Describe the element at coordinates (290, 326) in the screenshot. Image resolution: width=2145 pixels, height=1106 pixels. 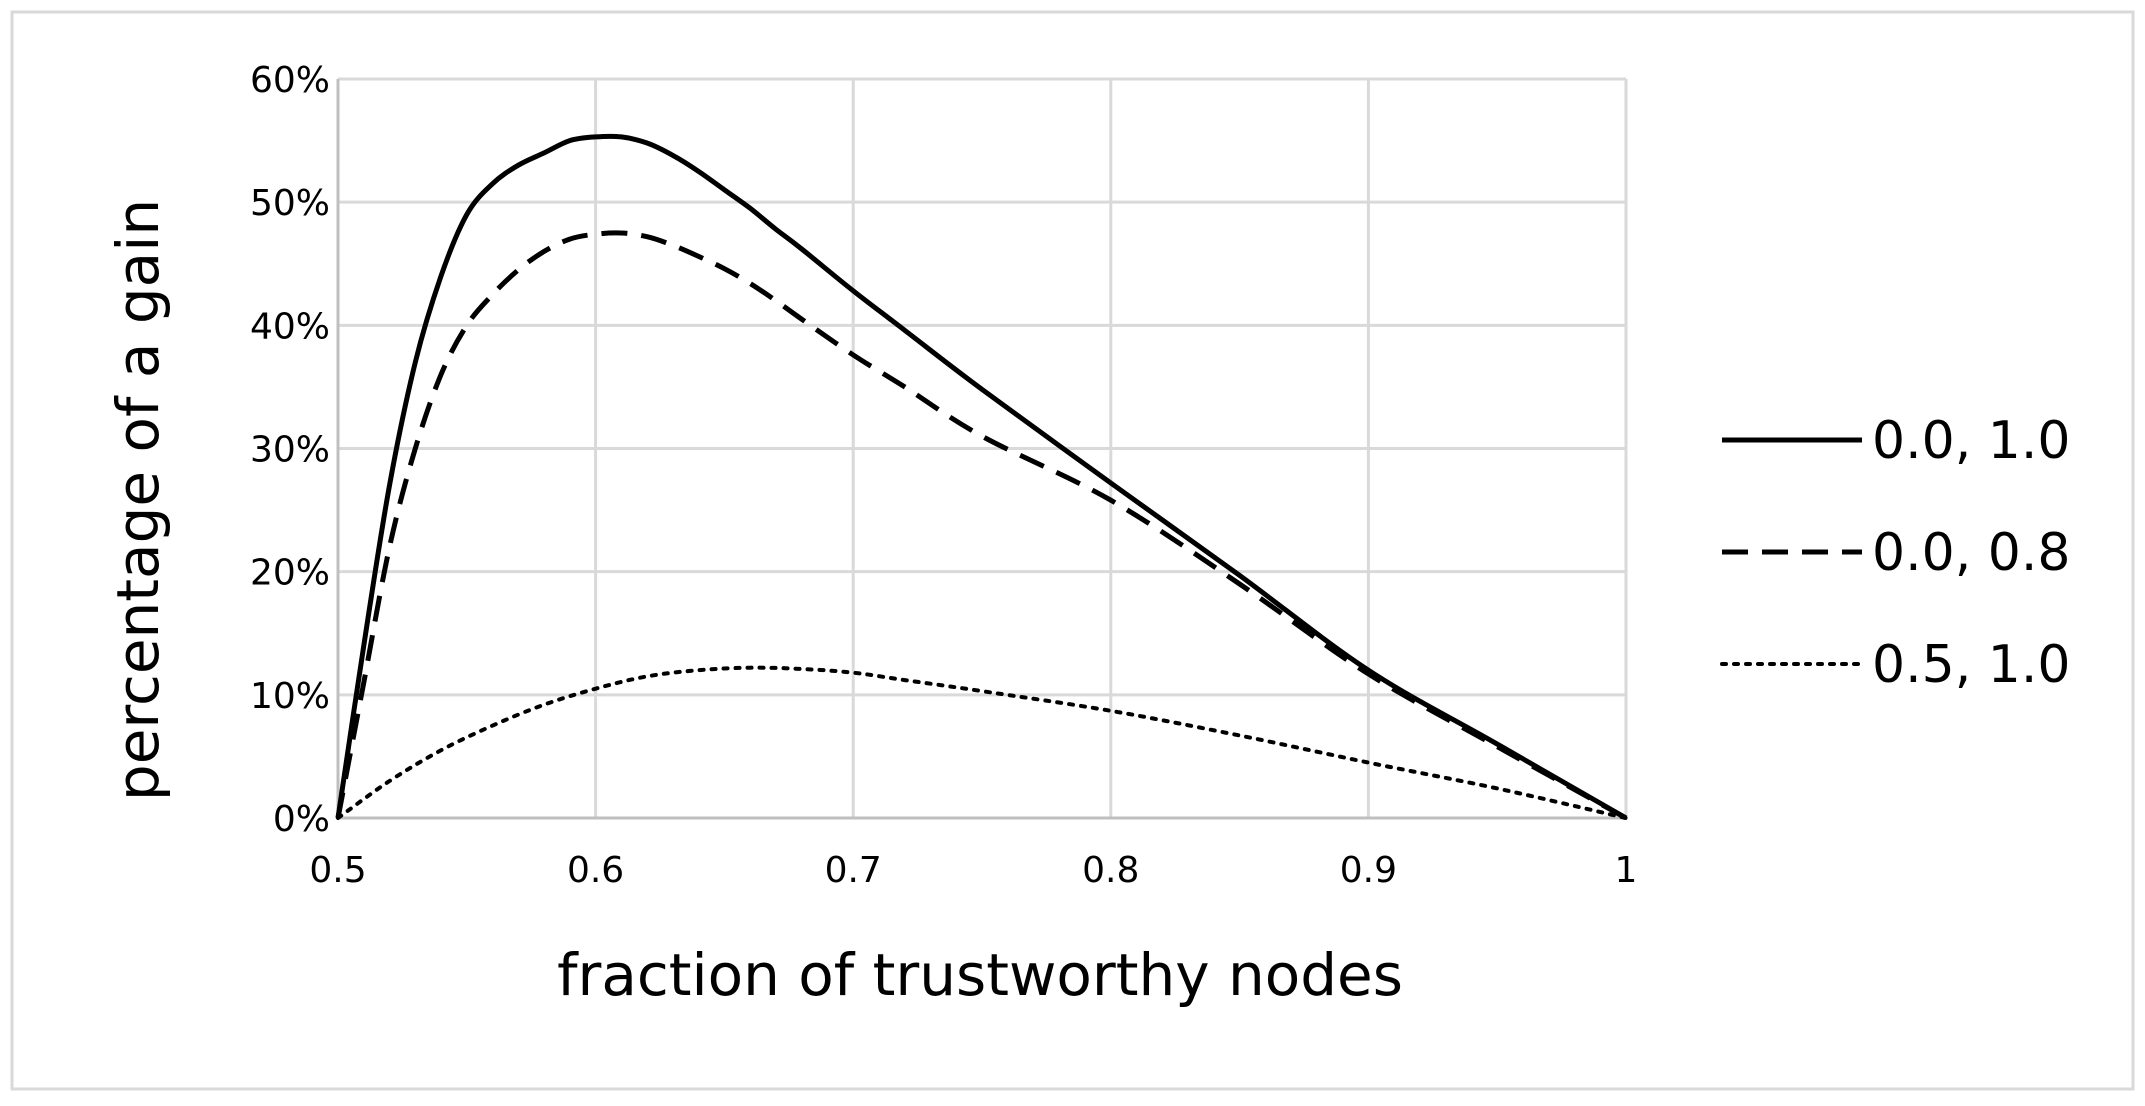
I see `y-tick-label: 40%` at that location.